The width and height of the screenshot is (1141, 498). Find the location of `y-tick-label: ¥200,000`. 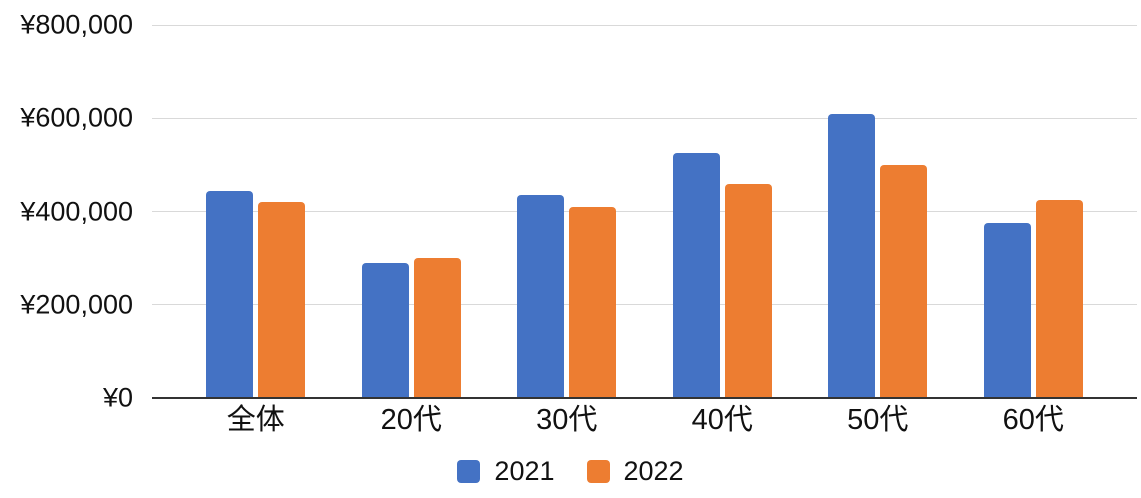

y-tick-label: ¥200,000 is located at coordinates (76, 304).